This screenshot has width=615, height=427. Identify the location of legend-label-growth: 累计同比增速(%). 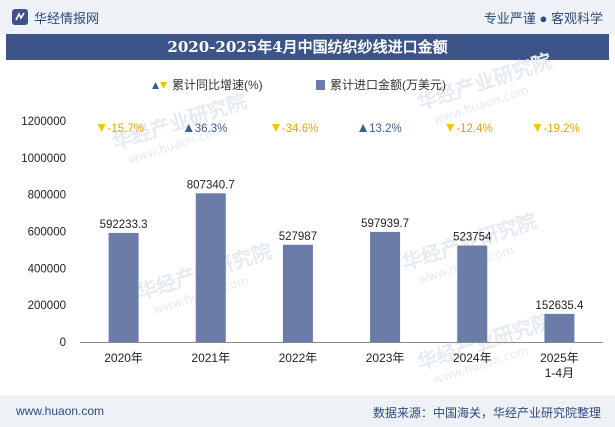
(217, 85).